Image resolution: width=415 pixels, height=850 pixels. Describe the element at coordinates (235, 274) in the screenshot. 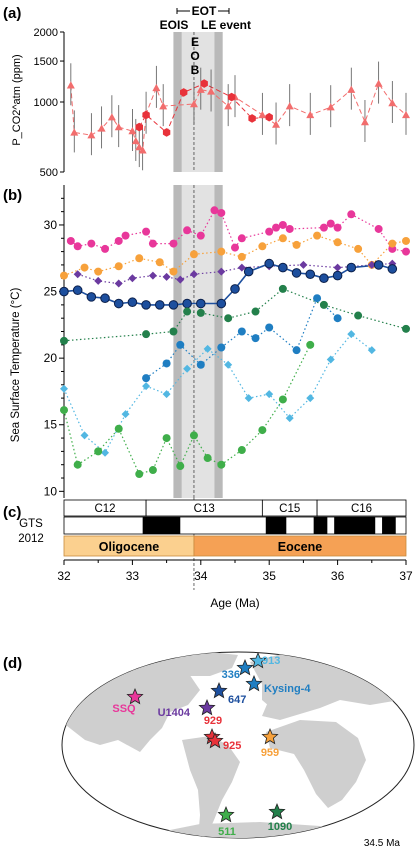

I see `sst-line-u1404` at that location.